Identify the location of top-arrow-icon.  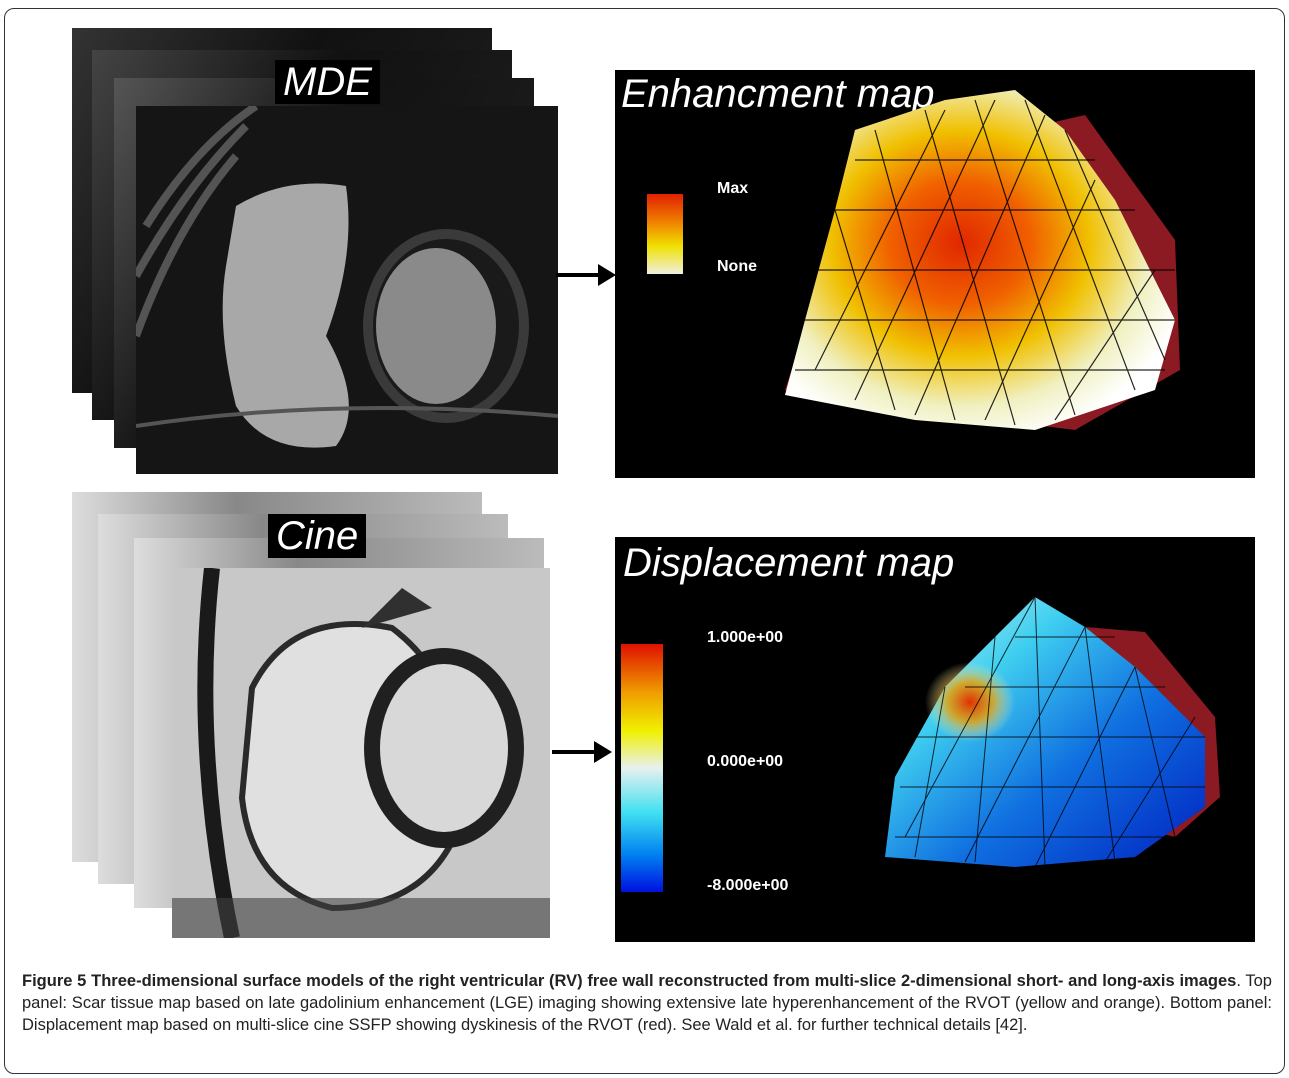
(586, 275).